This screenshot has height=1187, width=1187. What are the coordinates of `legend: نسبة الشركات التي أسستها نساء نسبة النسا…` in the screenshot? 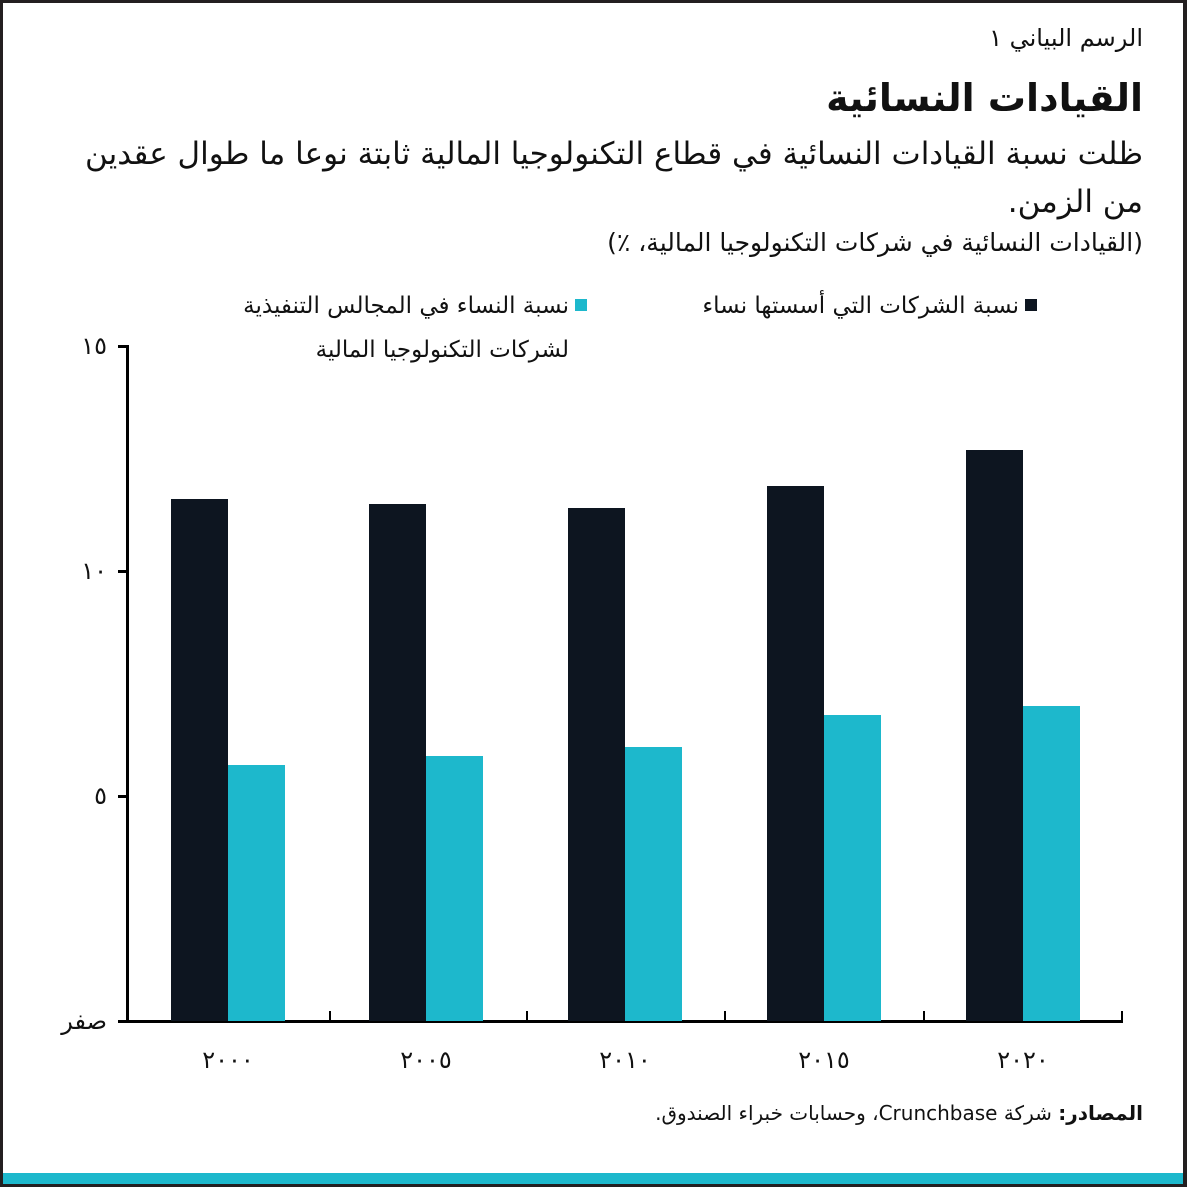 It's located at (593, 324).